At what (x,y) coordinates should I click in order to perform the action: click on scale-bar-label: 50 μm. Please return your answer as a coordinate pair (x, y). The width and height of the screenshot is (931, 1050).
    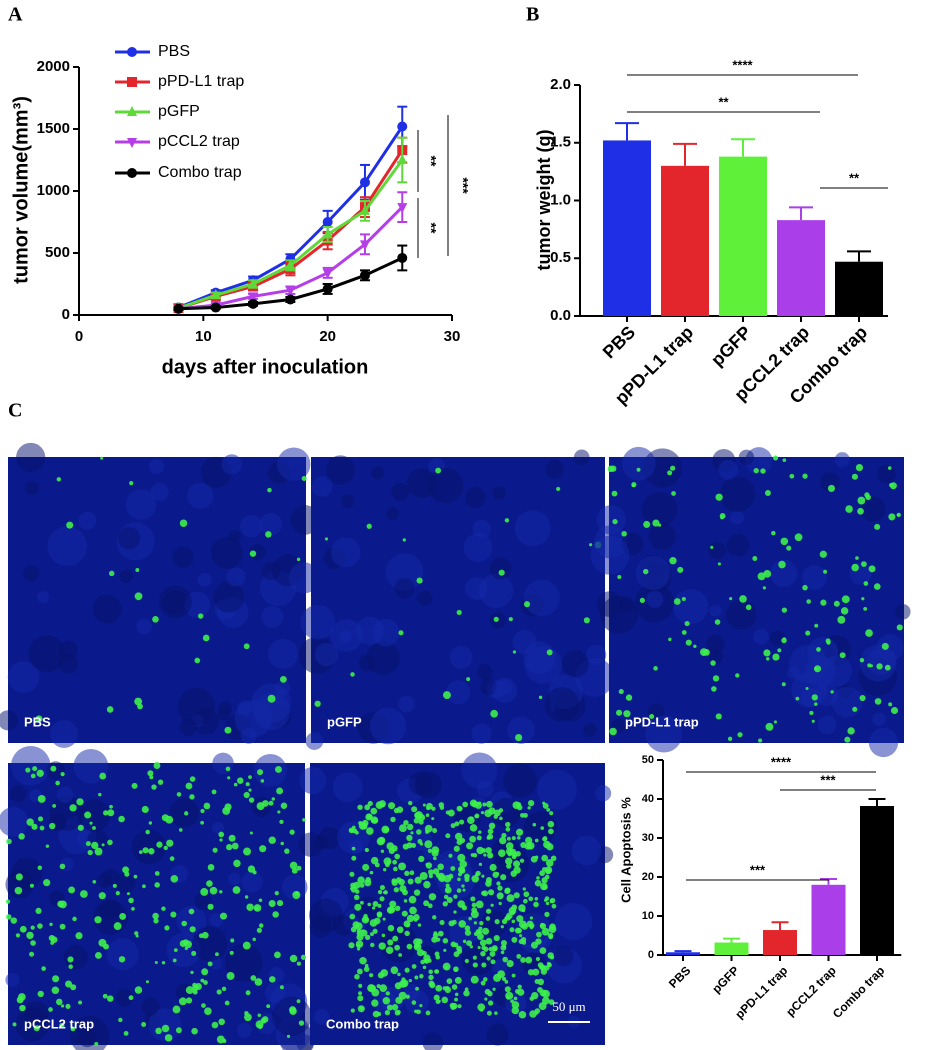
    Looking at the image, I should click on (568, 1006).